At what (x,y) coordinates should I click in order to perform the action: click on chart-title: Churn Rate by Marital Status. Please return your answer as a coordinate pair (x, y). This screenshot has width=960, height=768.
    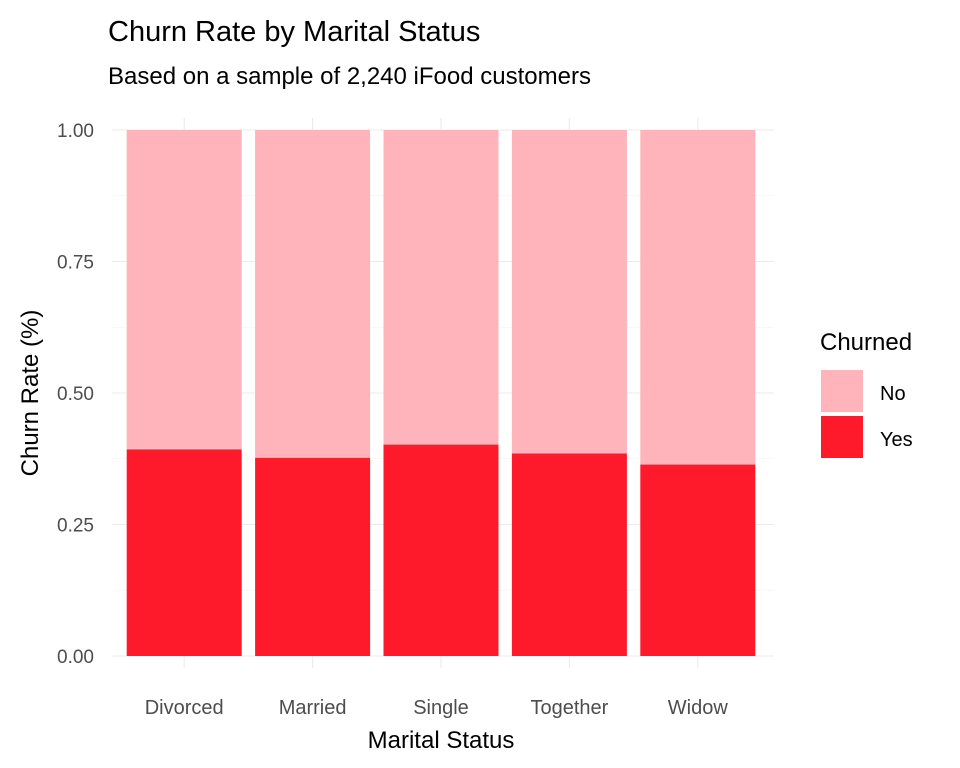
    Looking at the image, I should click on (294, 32).